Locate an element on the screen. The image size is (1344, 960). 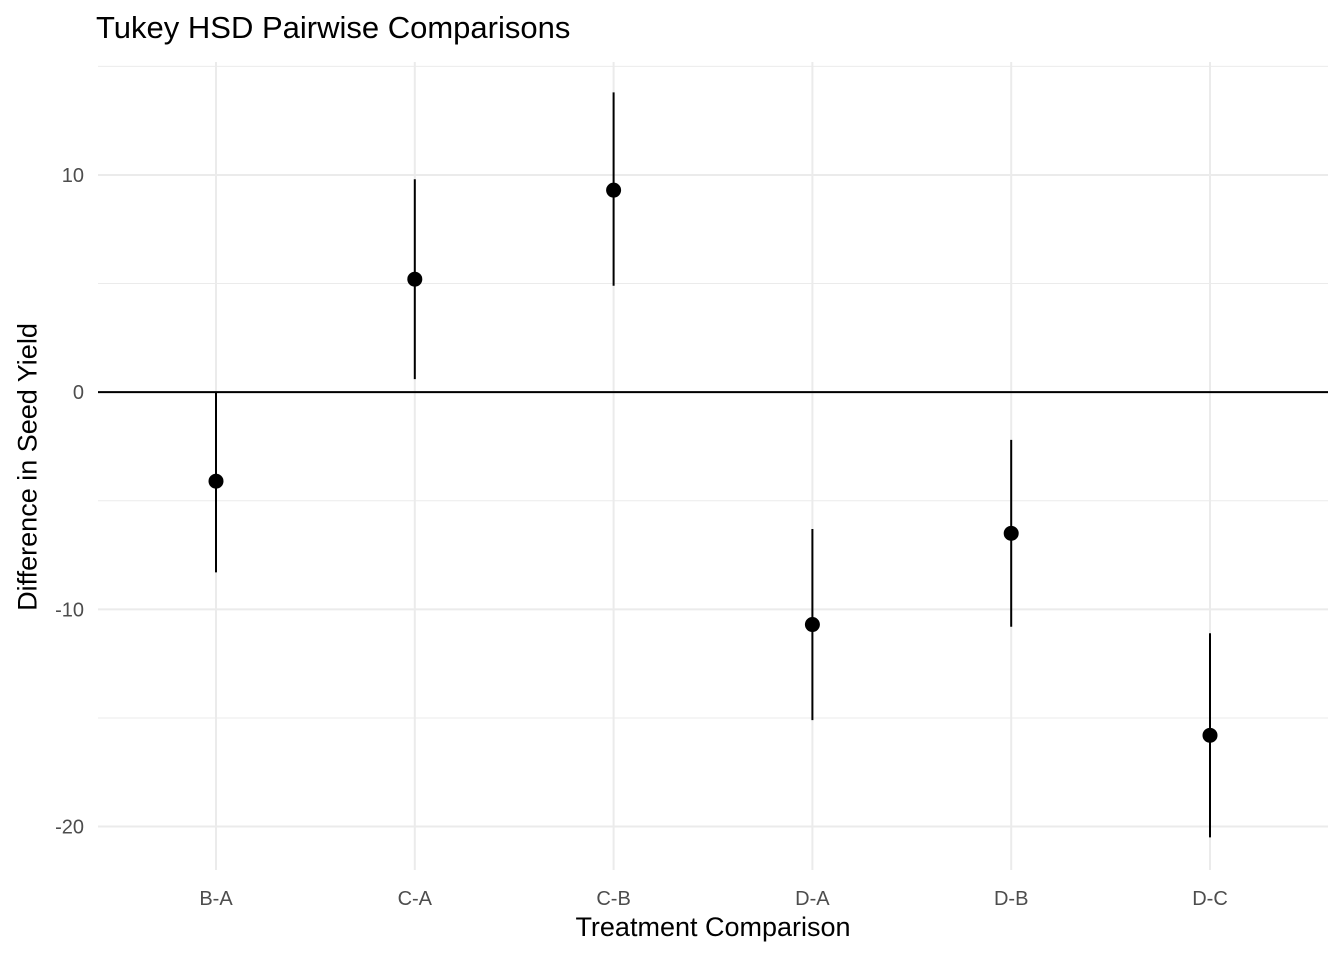
y-tick-label: 0 is located at coordinates (78, 393).